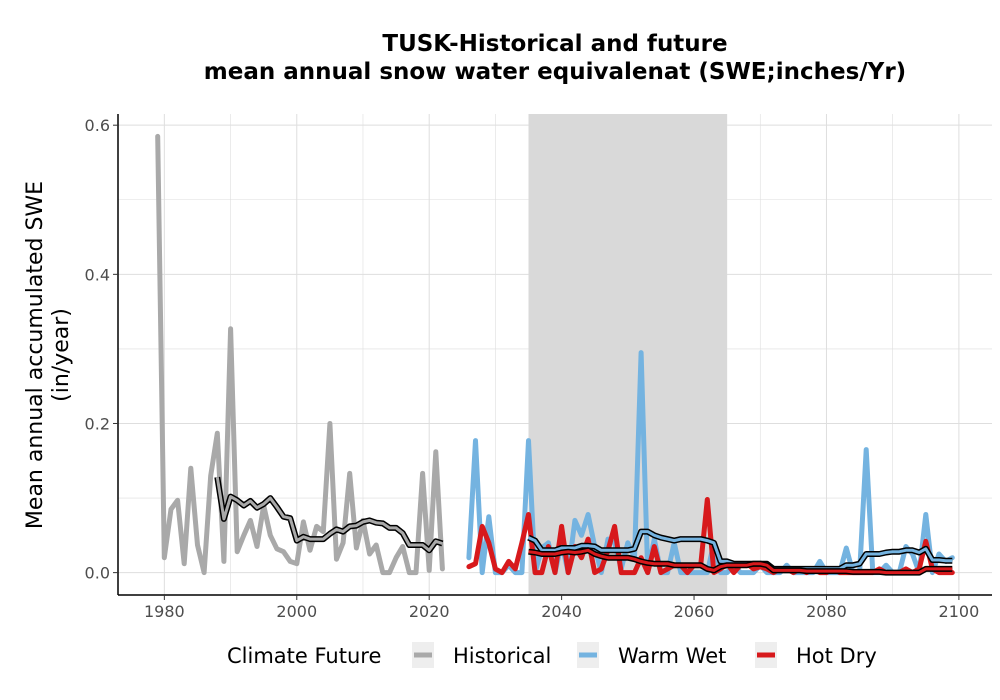  I want to click on moving-average-line-historical, so click(329, 514).